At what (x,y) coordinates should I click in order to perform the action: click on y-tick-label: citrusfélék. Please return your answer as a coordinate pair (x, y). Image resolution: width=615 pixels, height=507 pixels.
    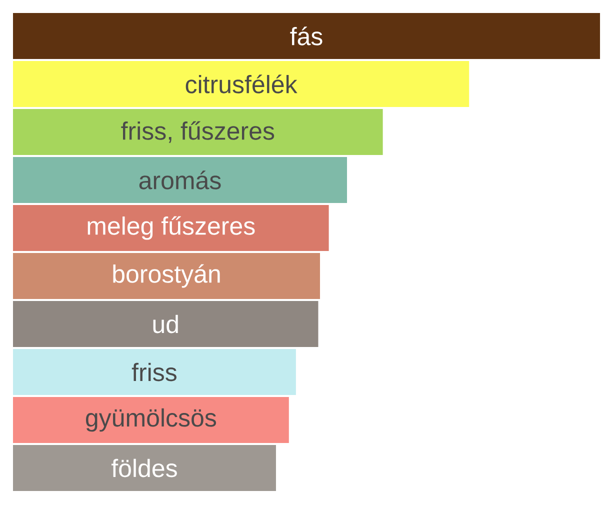
    Looking at the image, I should click on (242, 84).